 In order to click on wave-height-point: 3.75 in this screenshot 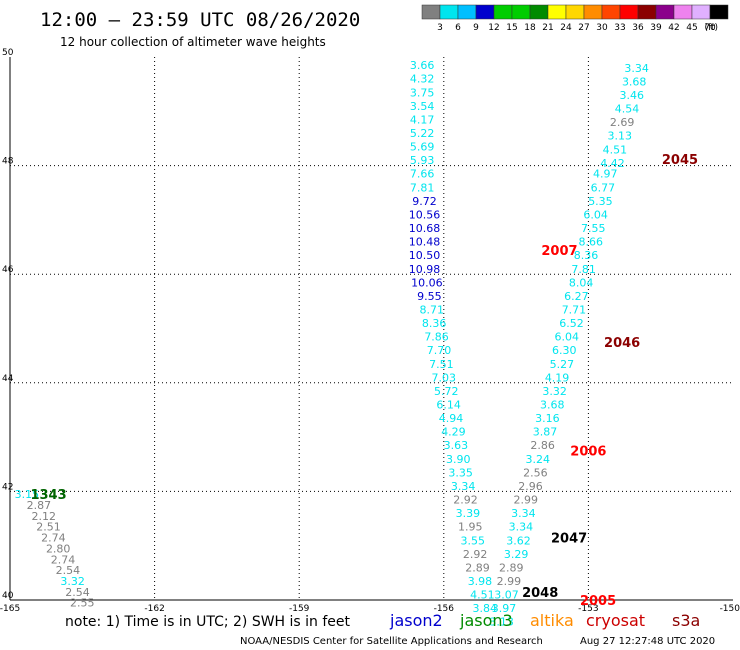, I will do `click(422, 92)`.